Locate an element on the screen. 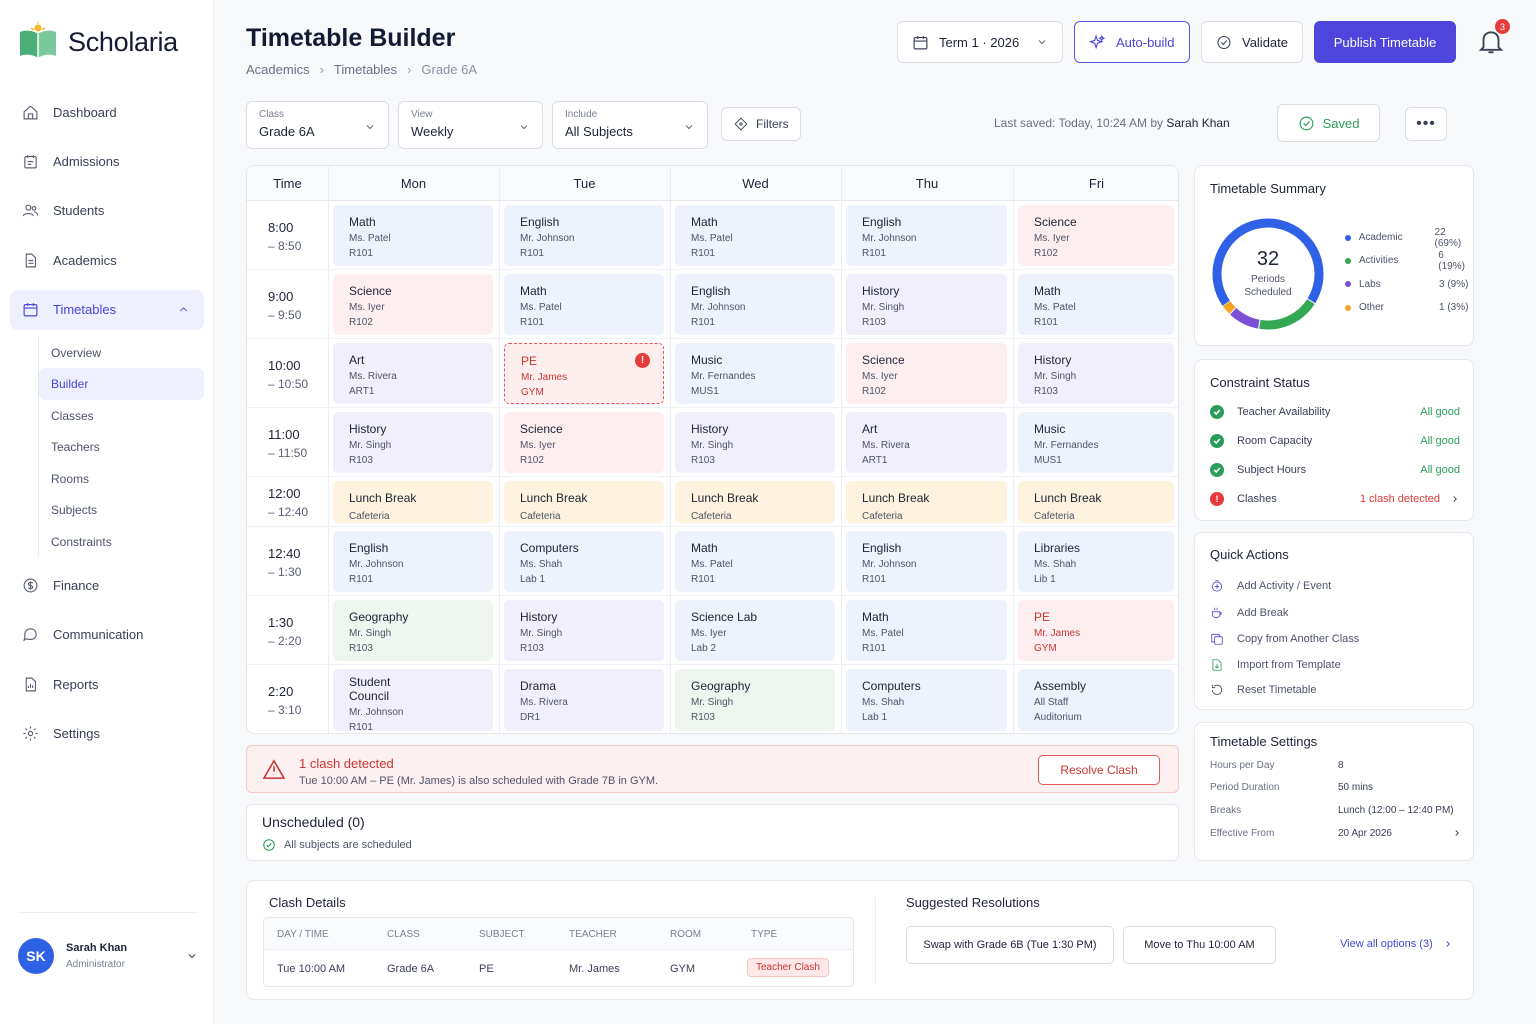  column-divider is located at coordinates (841, 449).